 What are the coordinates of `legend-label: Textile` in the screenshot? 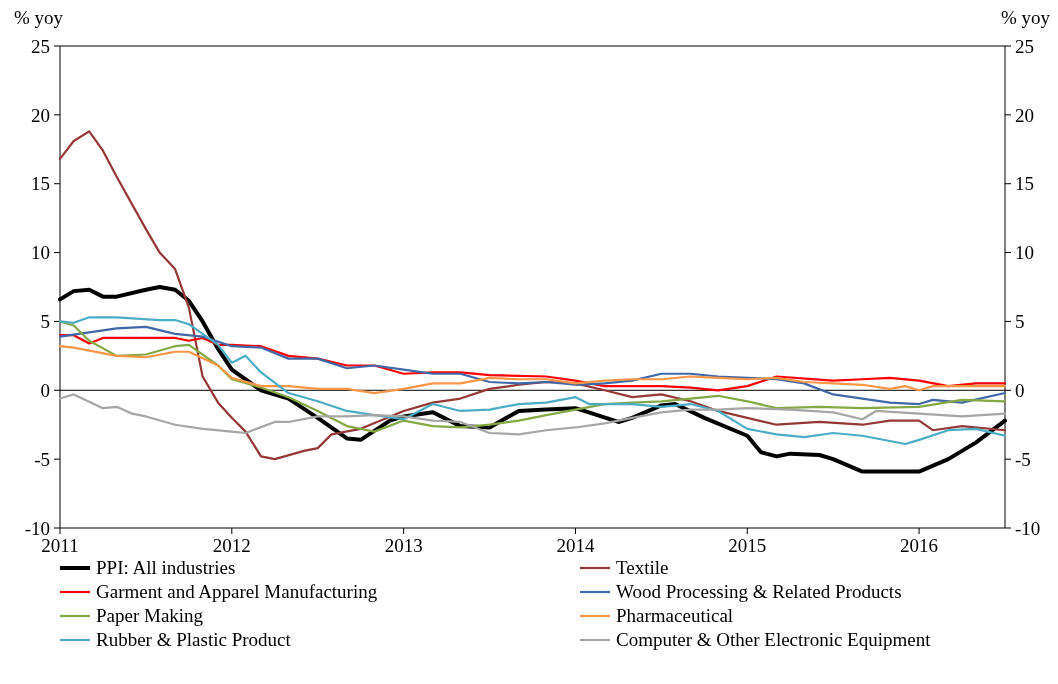 It's located at (642, 567).